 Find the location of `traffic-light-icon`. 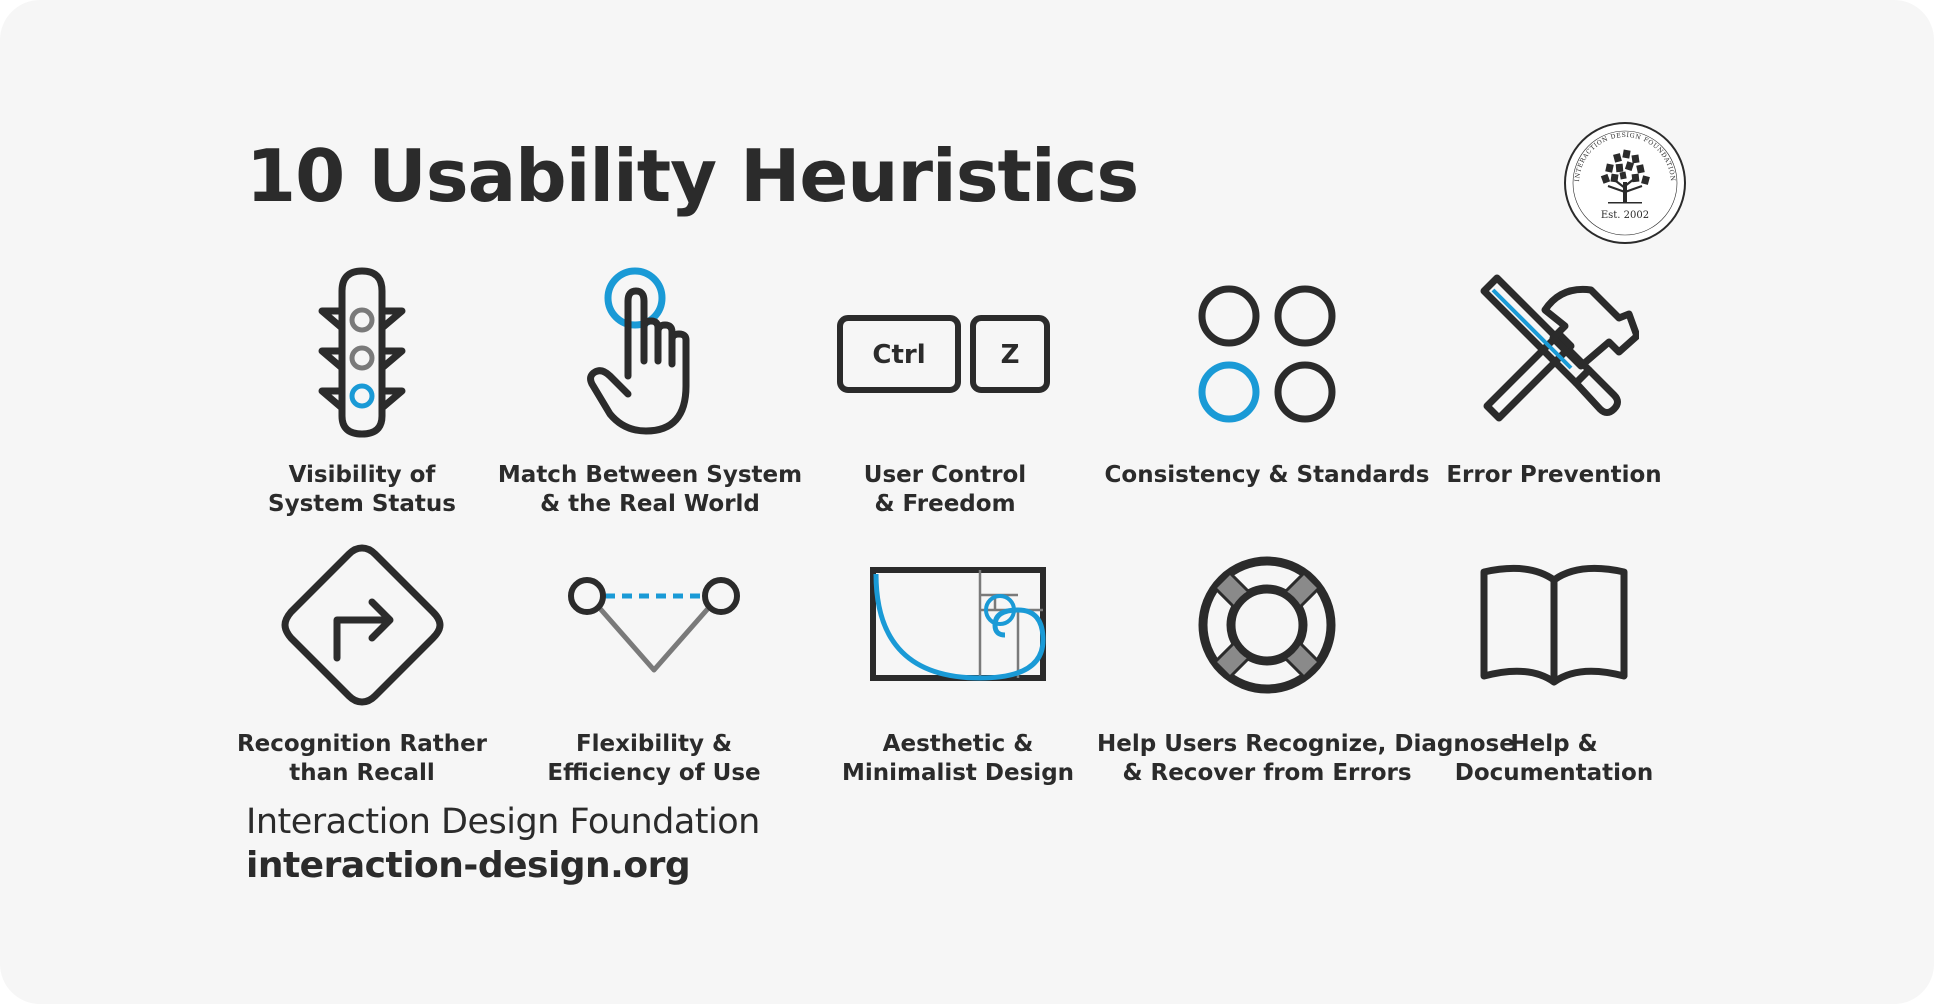

traffic-light-icon is located at coordinates (362, 352).